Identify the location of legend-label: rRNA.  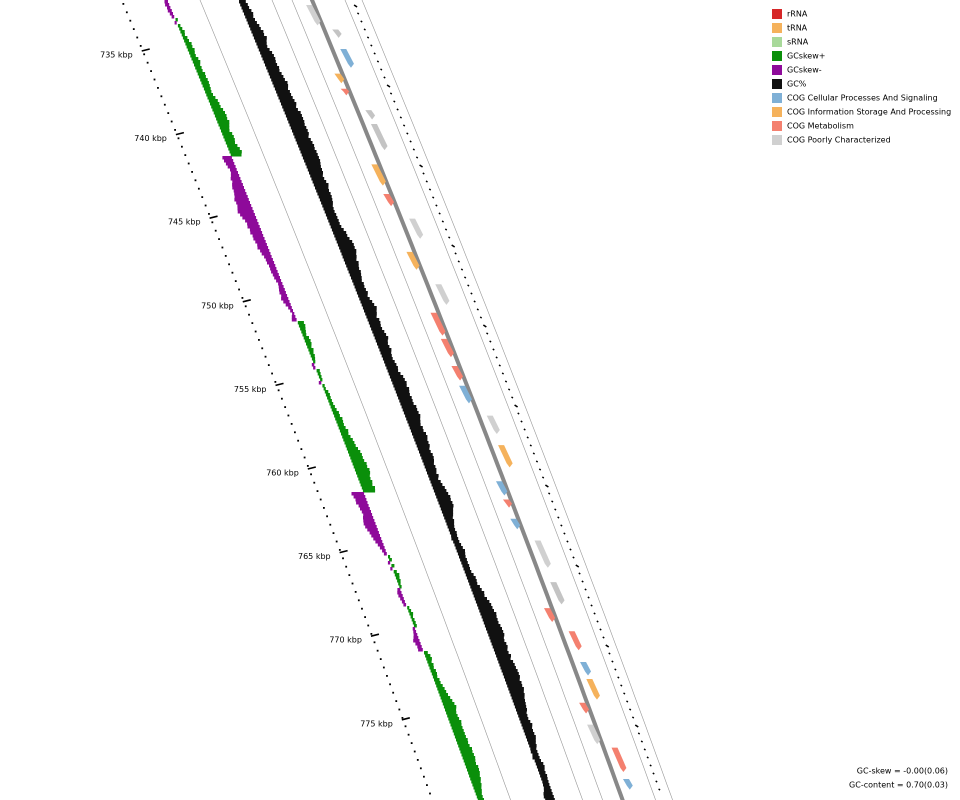
(797, 14).